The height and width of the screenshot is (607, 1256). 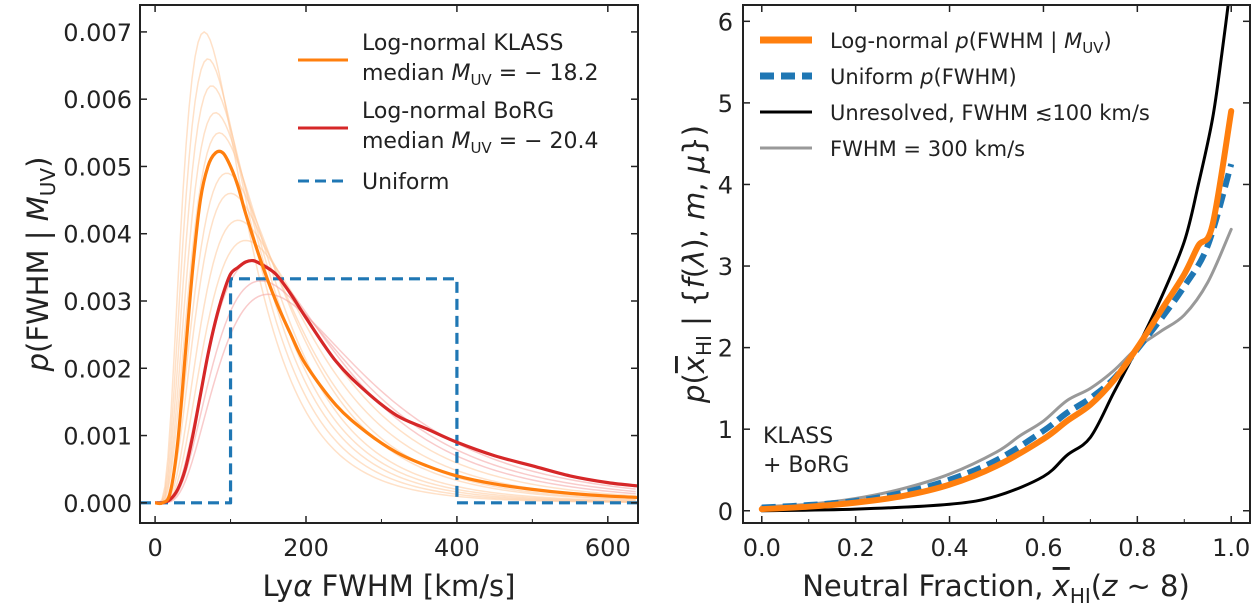 What do you see at coordinates (480, 143) in the screenshot?
I see `left-legend-borg-line2: median MUV = − 20.4` at bounding box center [480, 143].